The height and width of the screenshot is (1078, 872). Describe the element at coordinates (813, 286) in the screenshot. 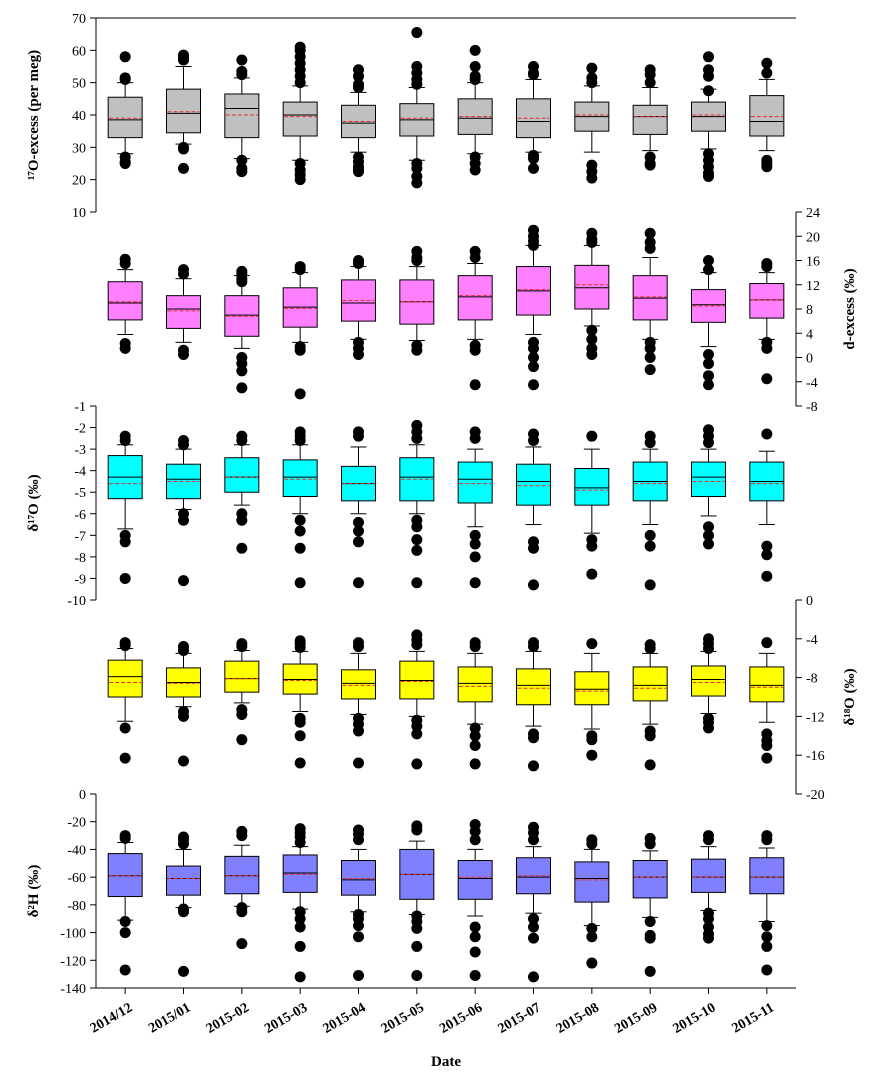

I see `y-tick-label-dexcess: 12` at that location.